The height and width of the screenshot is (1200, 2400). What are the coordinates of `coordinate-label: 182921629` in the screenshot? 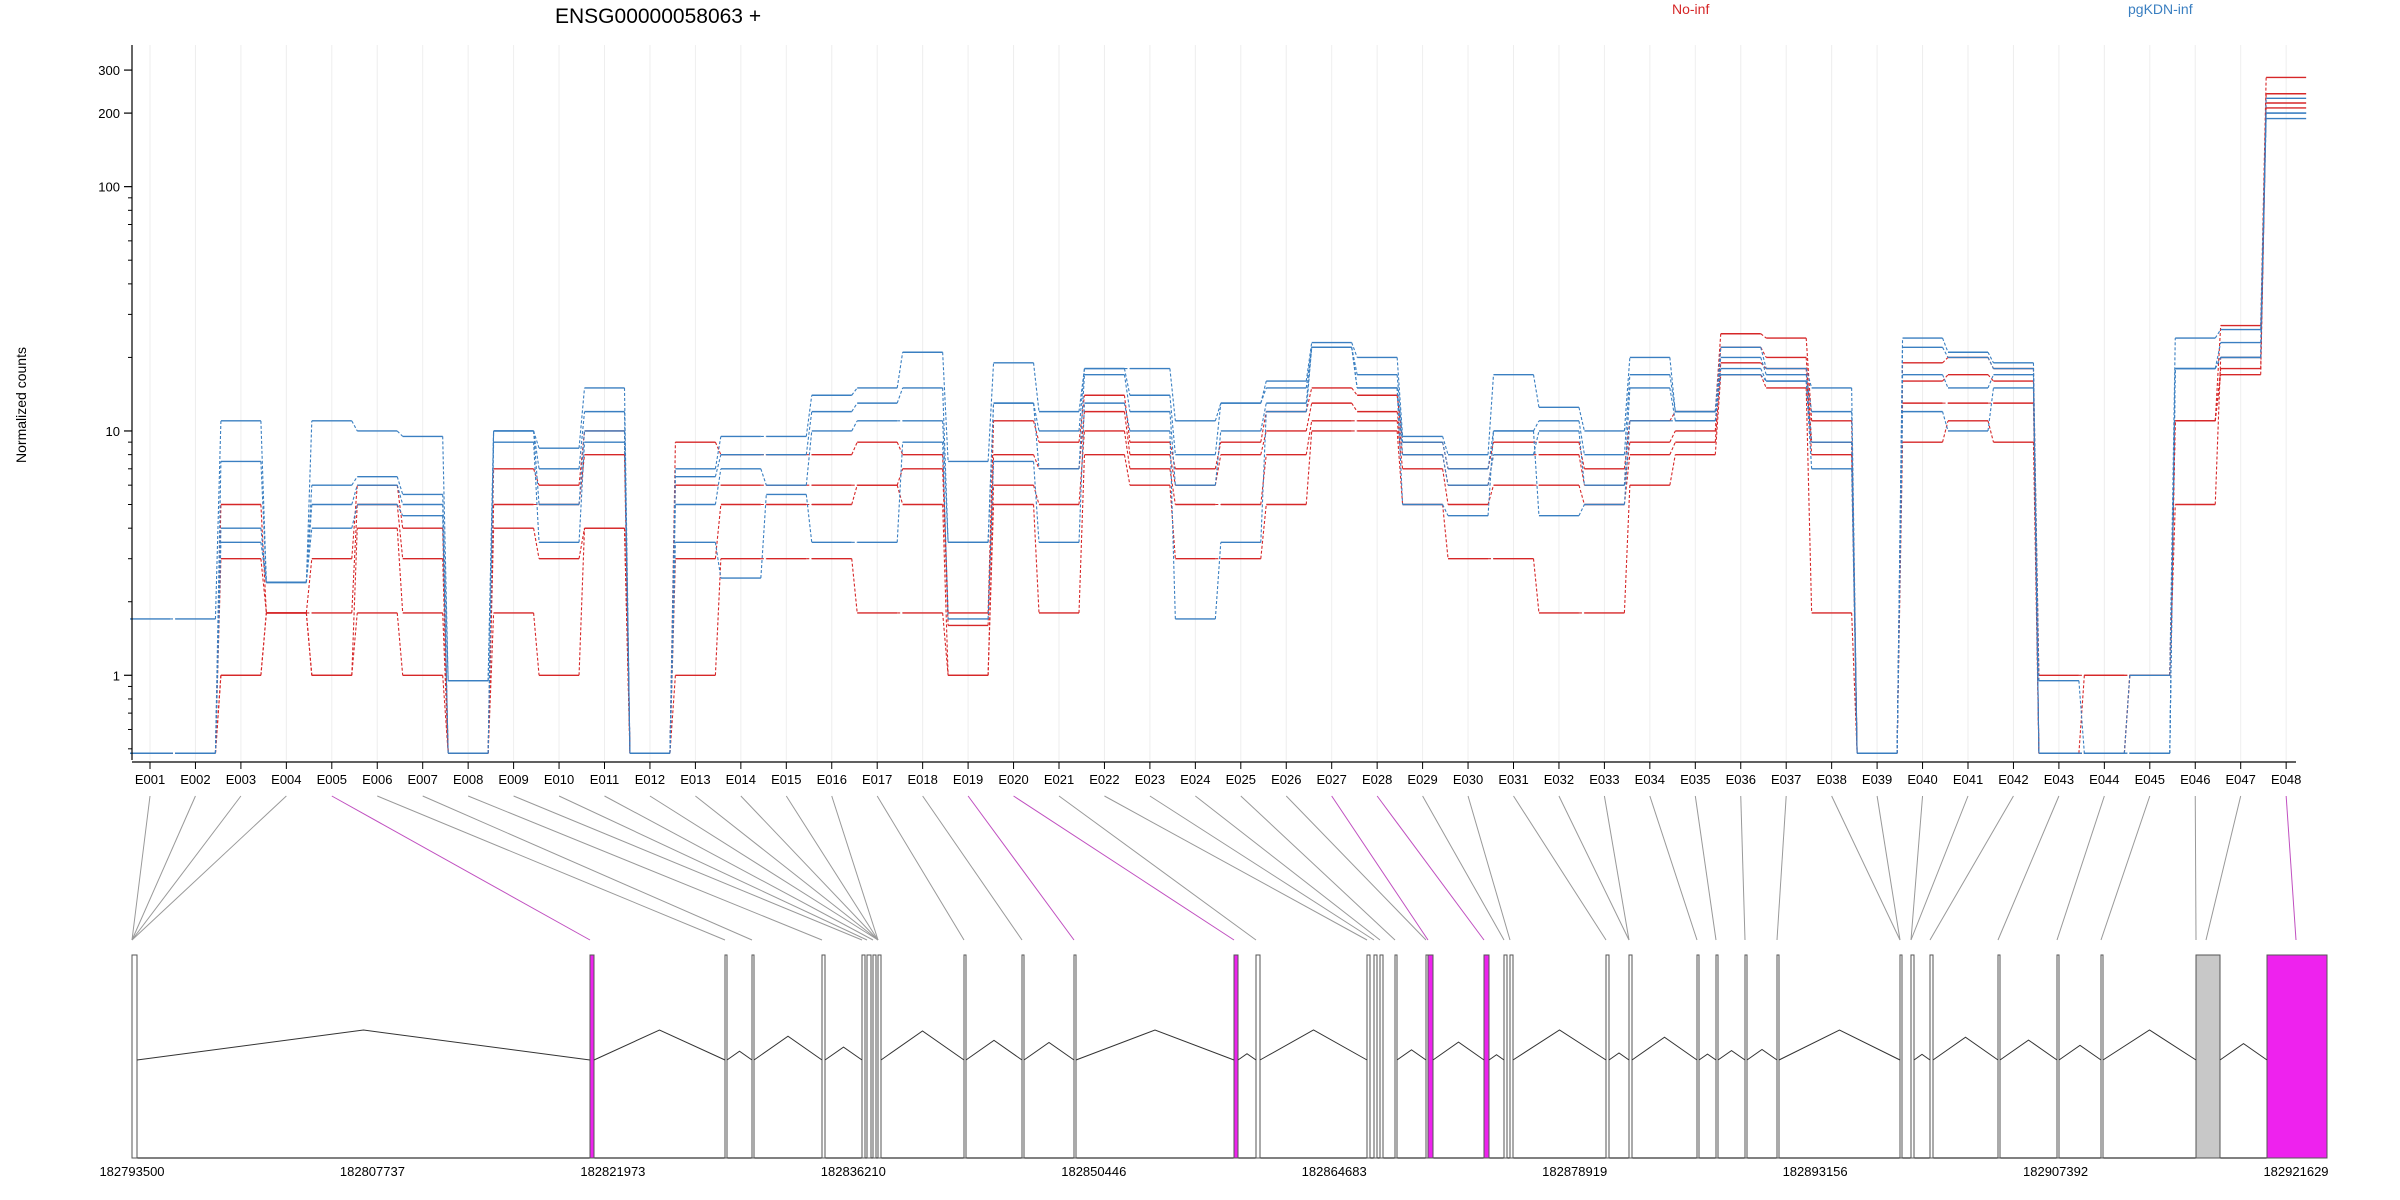 It's located at (2295, 1171).